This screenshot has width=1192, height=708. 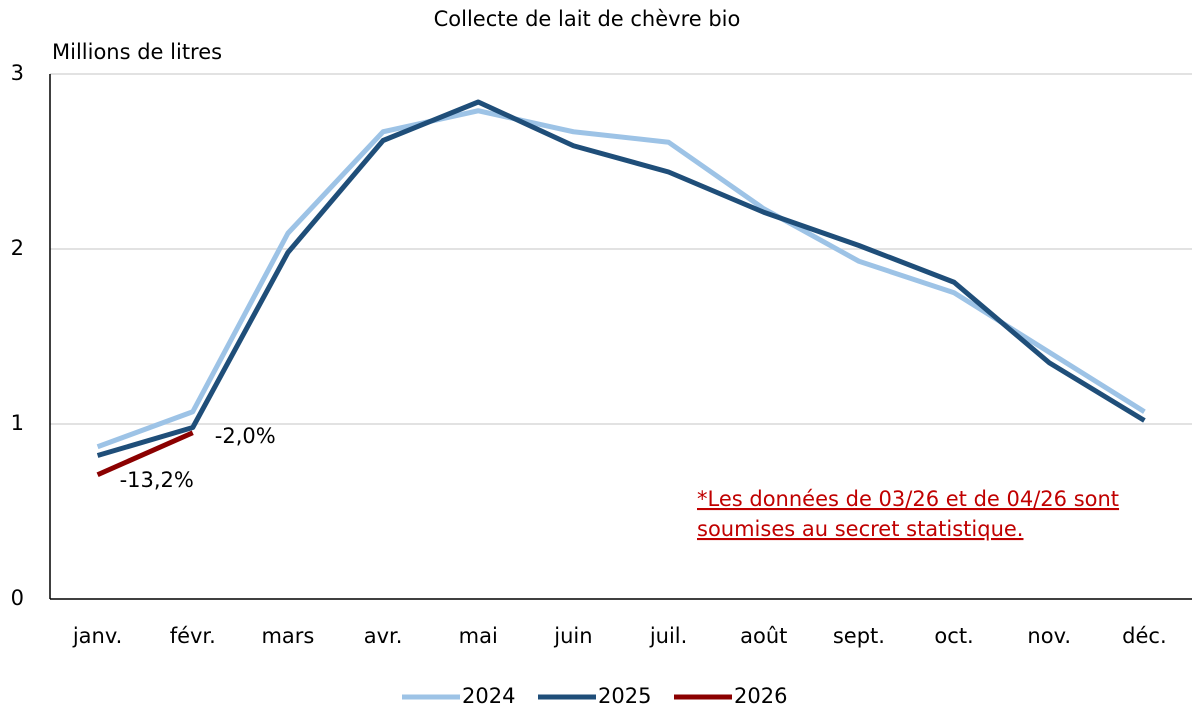 What do you see at coordinates (763, 636) in the screenshot?
I see `x-tick-label: août` at bounding box center [763, 636].